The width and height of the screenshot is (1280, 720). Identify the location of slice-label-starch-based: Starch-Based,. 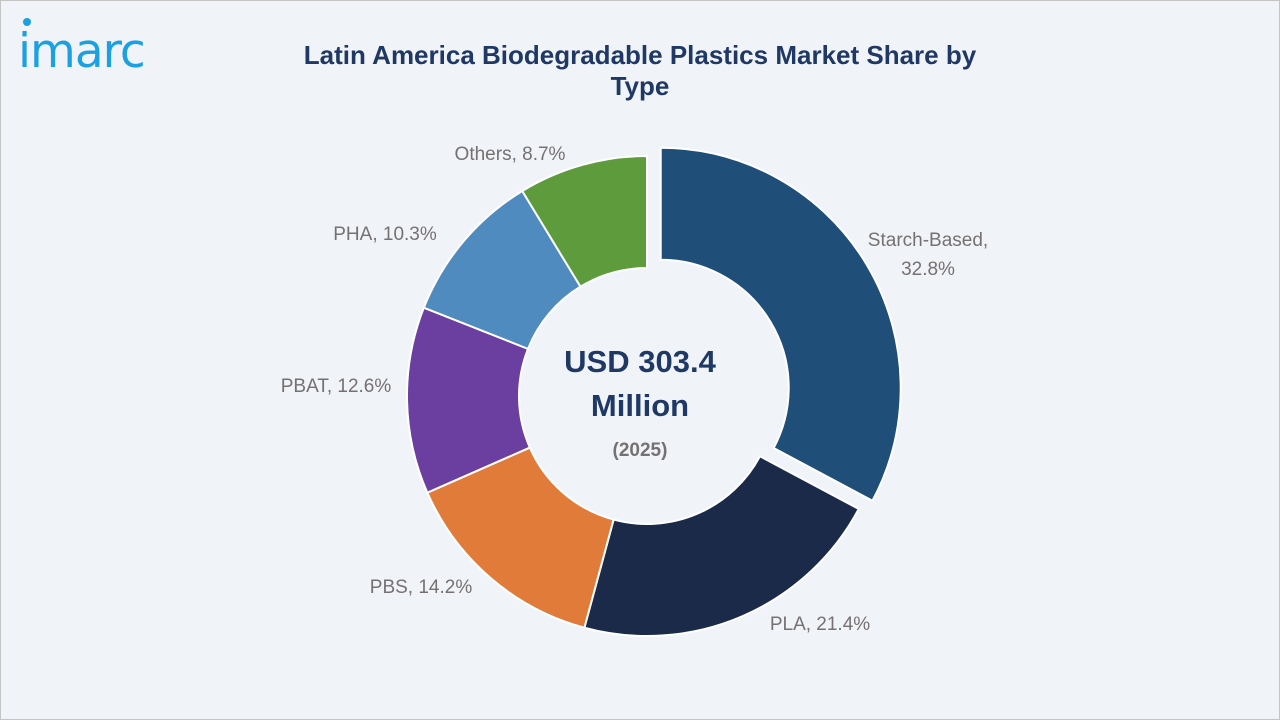
(928, 240).